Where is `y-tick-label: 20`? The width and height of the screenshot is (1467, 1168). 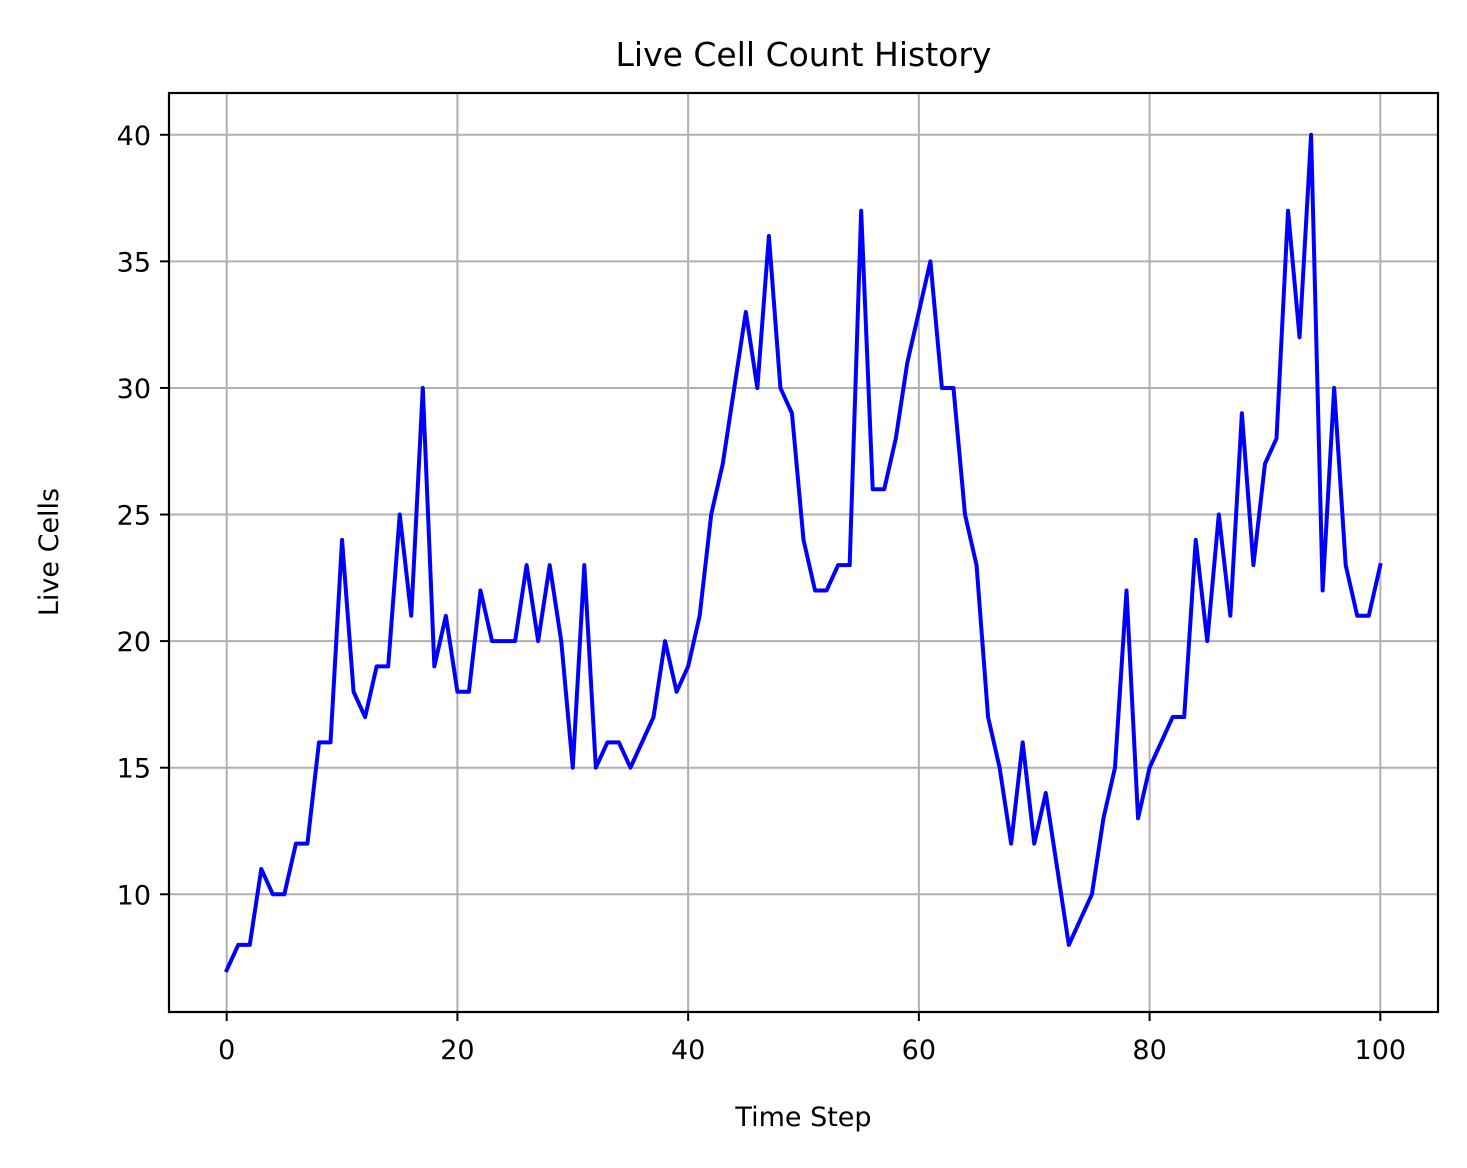
y-tick-label: 20 is located at coordinates (134, 642).